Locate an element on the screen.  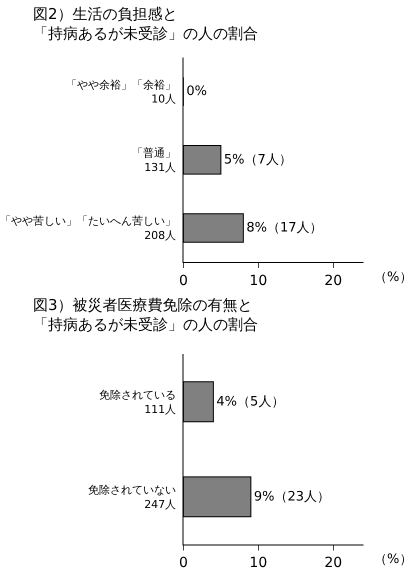
chart-title: 図3）被災者医療費免除の有無と「持病あるが未受診」の人の割合 is located at coordinates (145, 315).